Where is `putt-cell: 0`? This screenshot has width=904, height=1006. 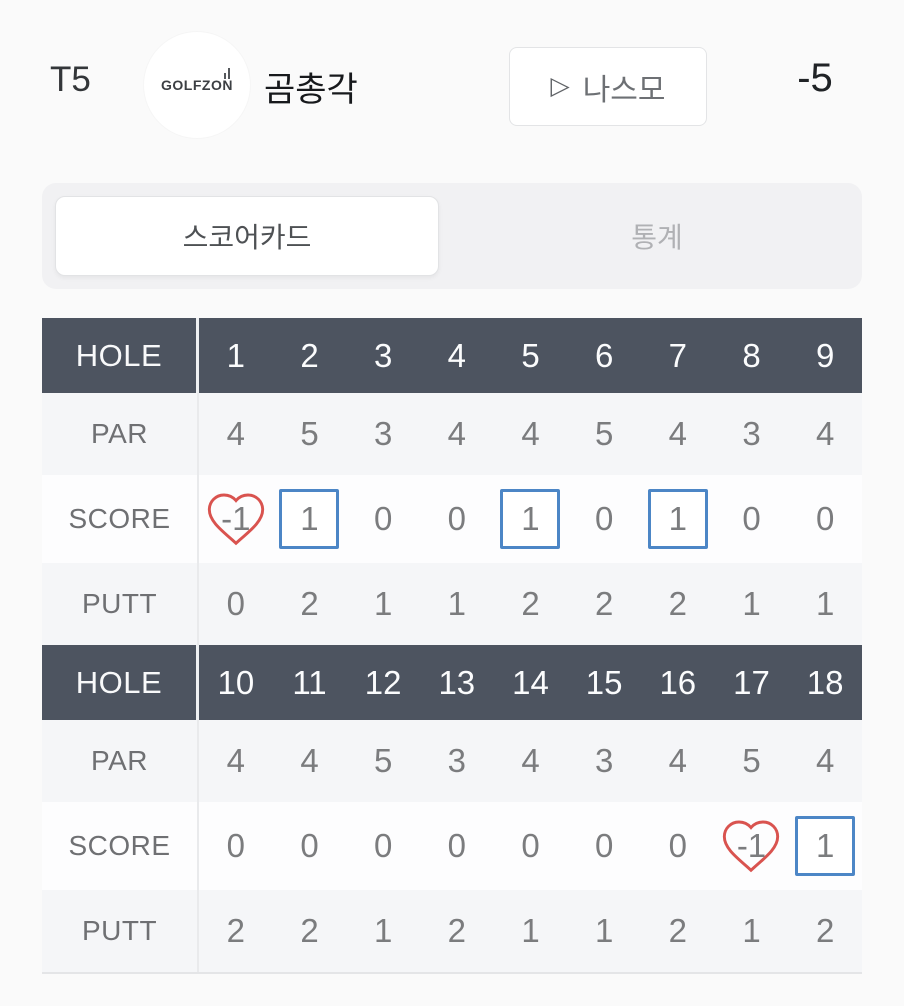 putt-cell: 0 is located at coordinates (235, 603).